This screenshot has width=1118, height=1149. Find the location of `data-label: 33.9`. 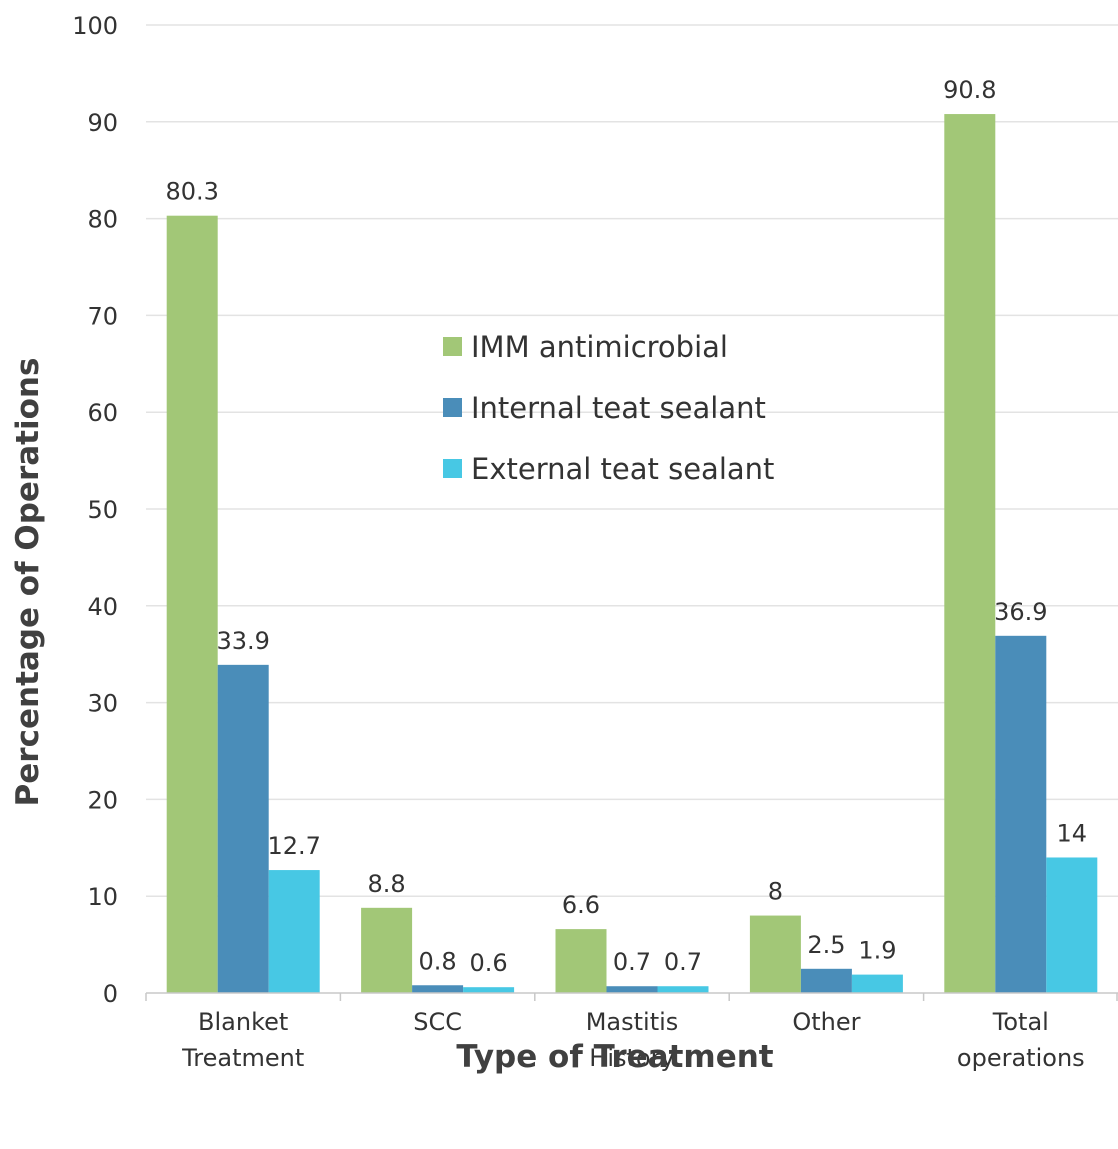

data-label: 33.9 is located at coordinates (242, 641).